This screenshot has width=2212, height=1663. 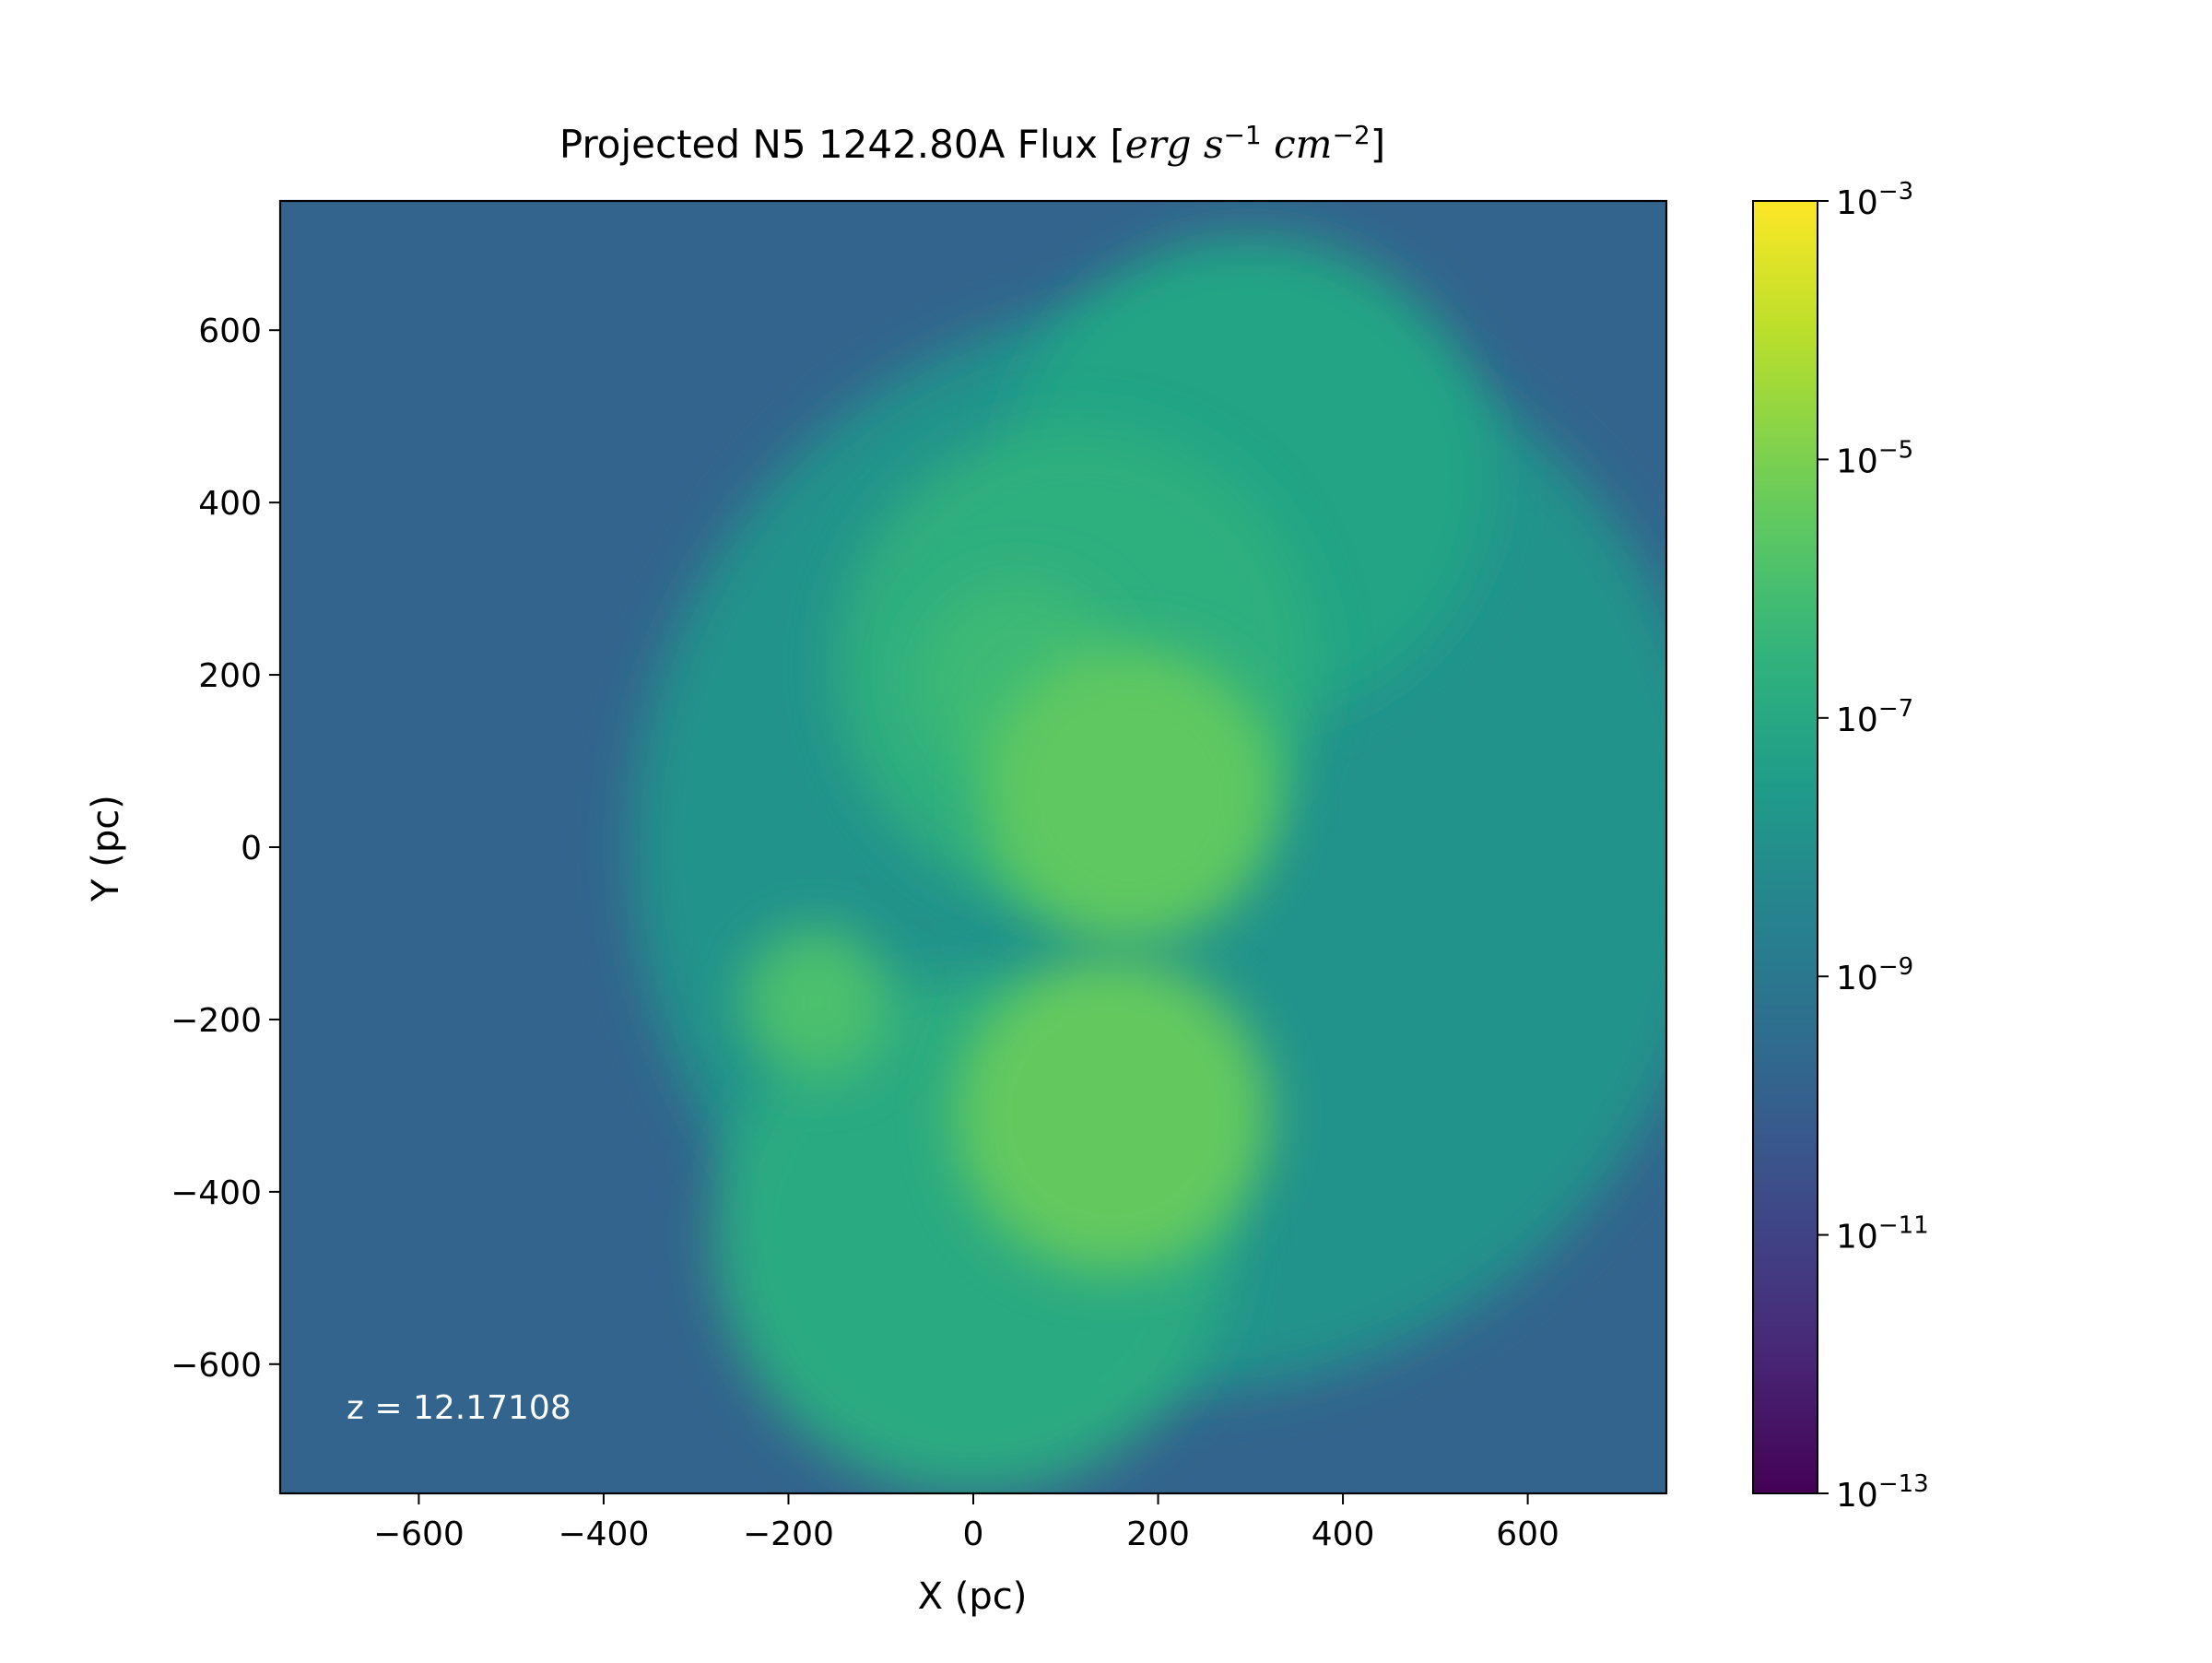 I want to click on colorbar-tick-label: 10⁻¹³, so click(x=1882, y=1492).